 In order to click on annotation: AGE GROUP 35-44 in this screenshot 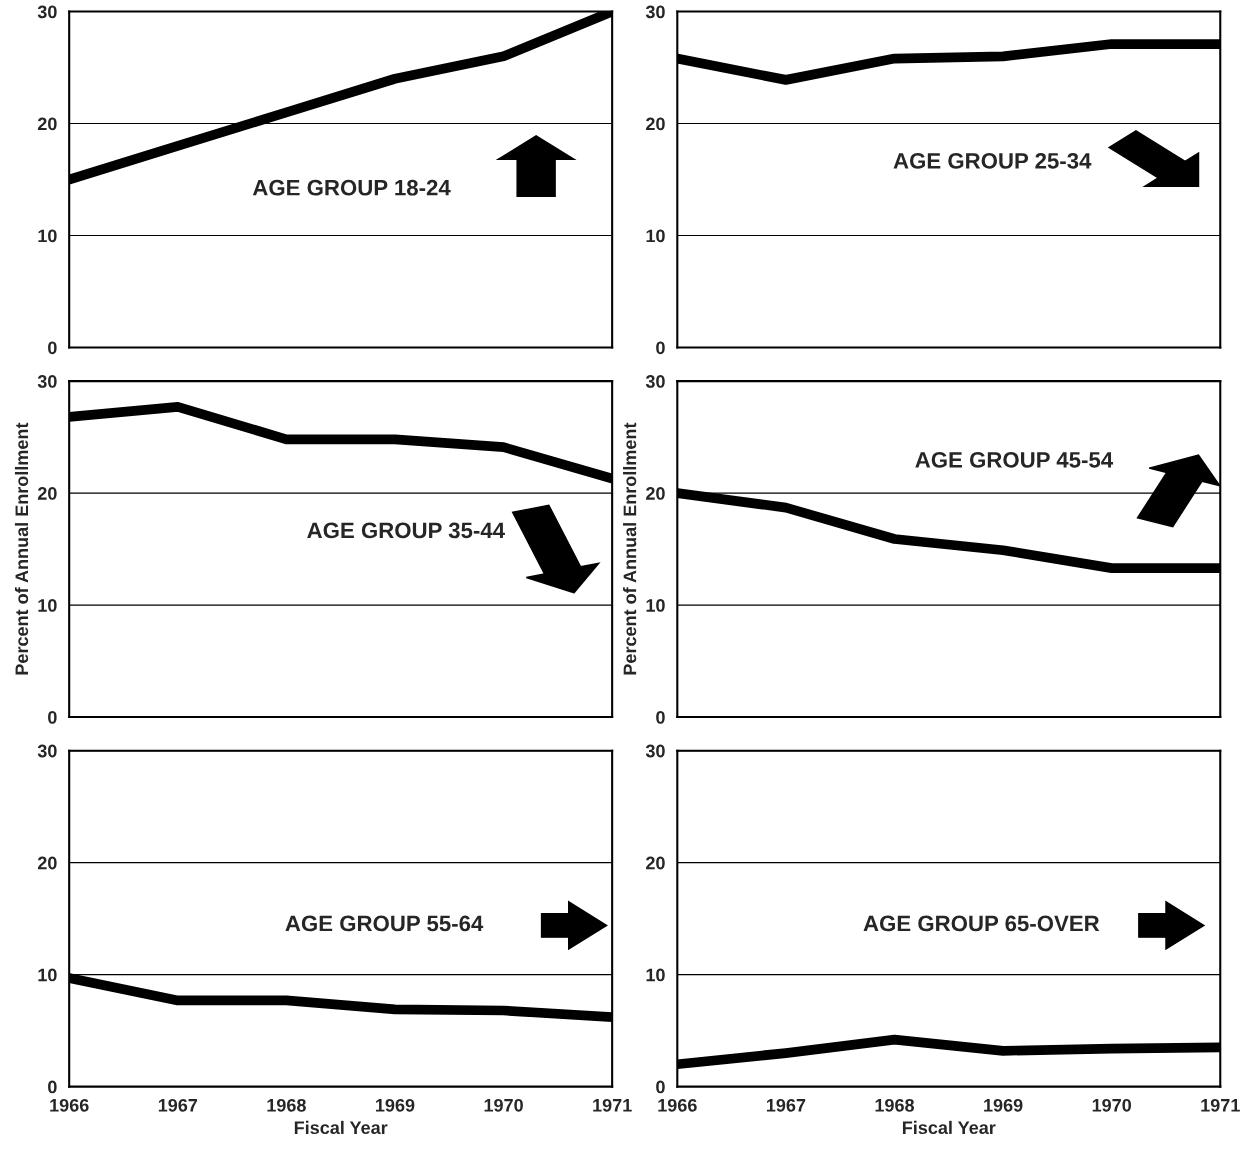, I will do `click(406, 530)`.